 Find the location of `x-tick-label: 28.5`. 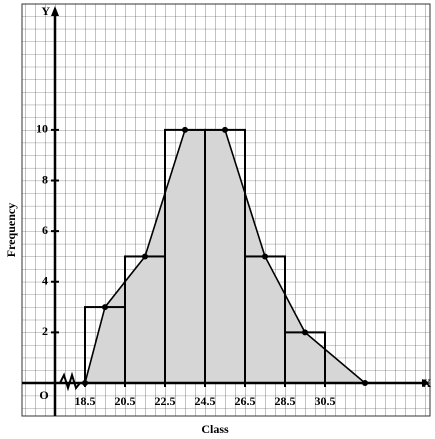

x-tick-label: 28.5 is located at coordinates (285, 401).